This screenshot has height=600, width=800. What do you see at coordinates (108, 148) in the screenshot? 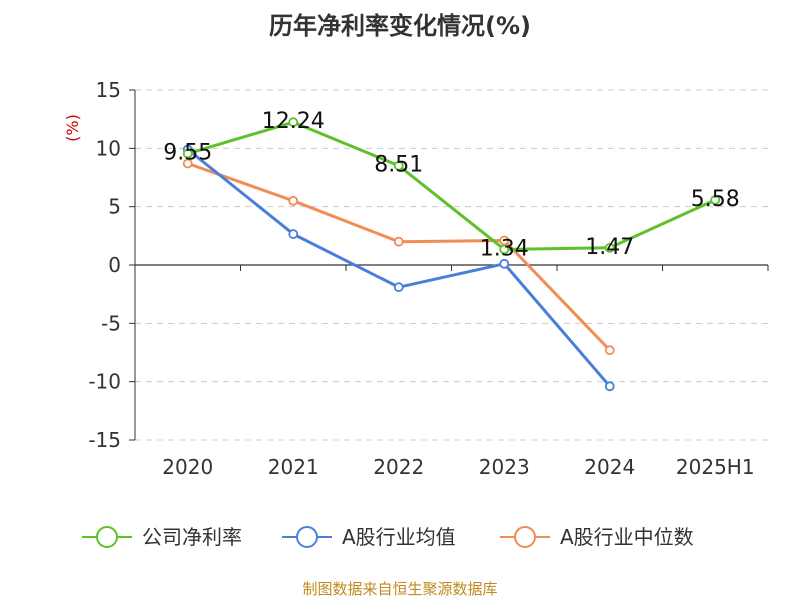
I see `y-tick-label: 10` at bounding box center [108, 148].